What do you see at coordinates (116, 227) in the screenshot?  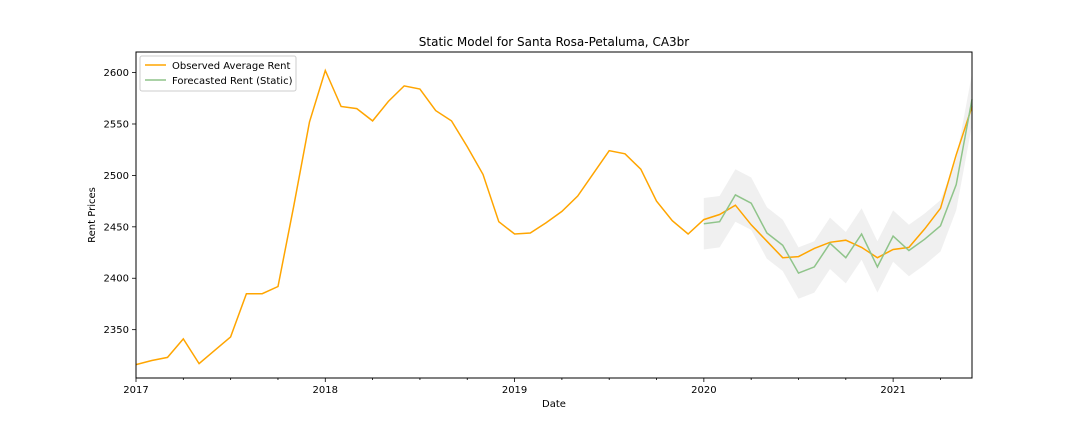 I see `y-tick-label: 2450` at bounding box center [116, 227].